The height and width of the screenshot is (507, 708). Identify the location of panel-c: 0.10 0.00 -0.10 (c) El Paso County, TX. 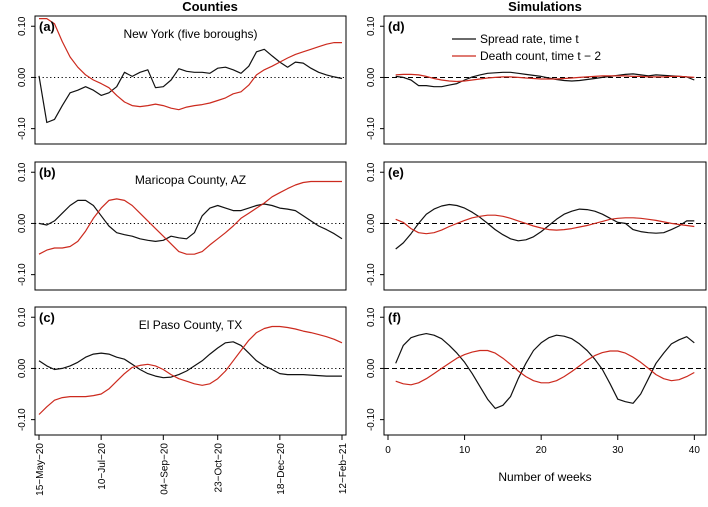
(182, 371).